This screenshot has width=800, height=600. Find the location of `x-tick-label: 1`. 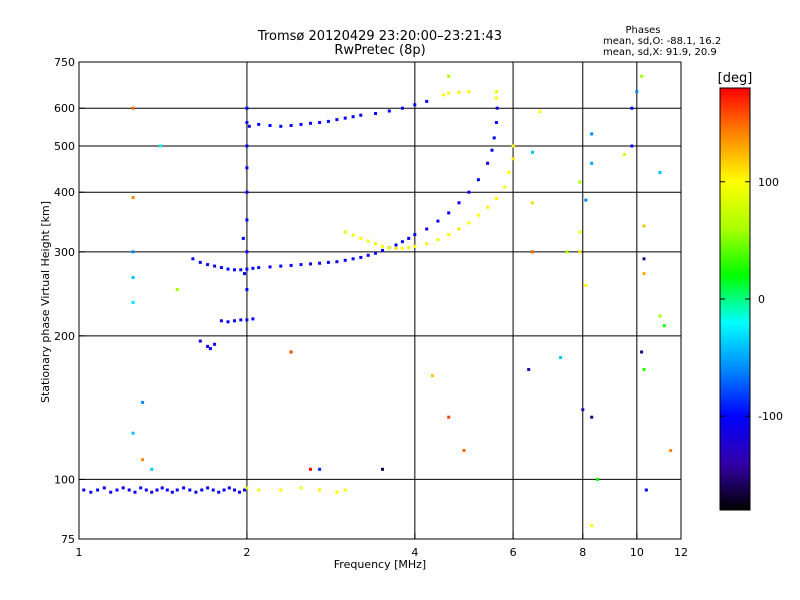

x-tick-label: 1 is located at coordinates (79, 552).